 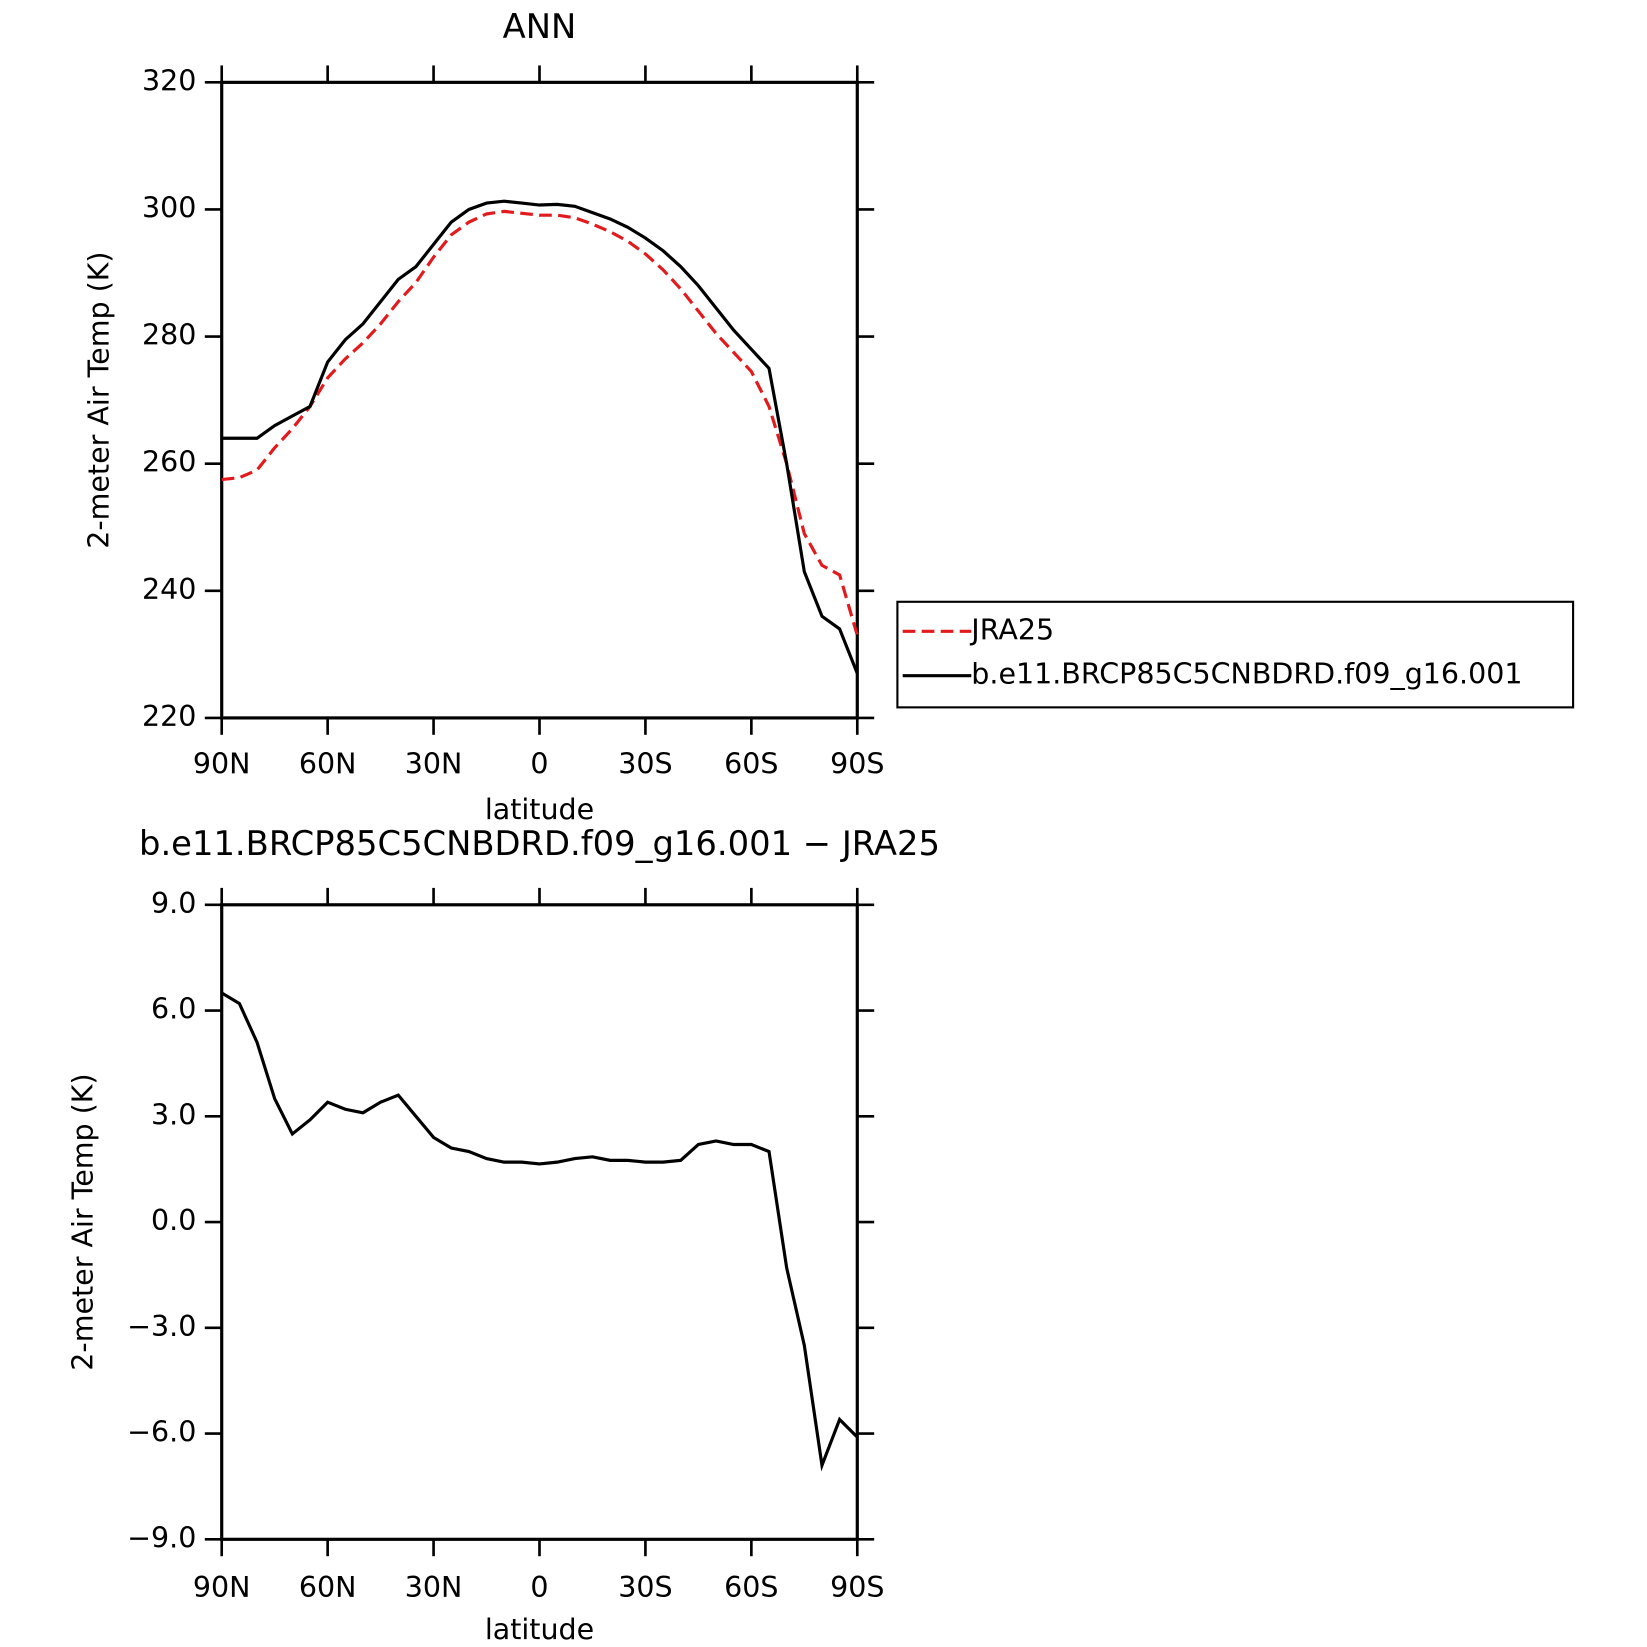 What do you see at coordinates (1246, 674) in the screenshot?
I see `legend-label: b.e11.BRCP85C5CNBDRD.f09_g16.001` at bounding box center [1246, 674].